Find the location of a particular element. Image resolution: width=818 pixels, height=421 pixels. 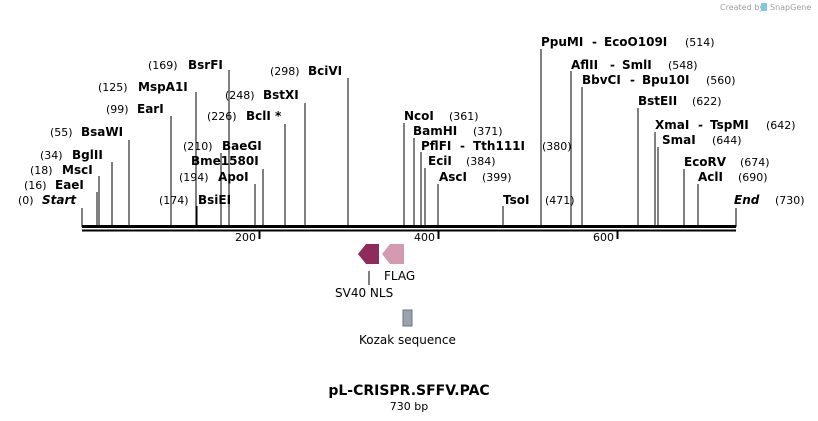

site-position: (0) is located at coordinates (26, 200).